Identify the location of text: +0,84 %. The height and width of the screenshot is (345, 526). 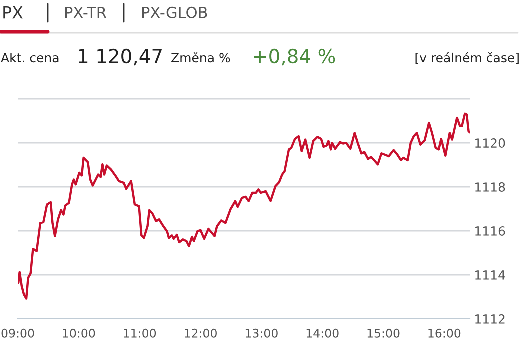
(295, 57).